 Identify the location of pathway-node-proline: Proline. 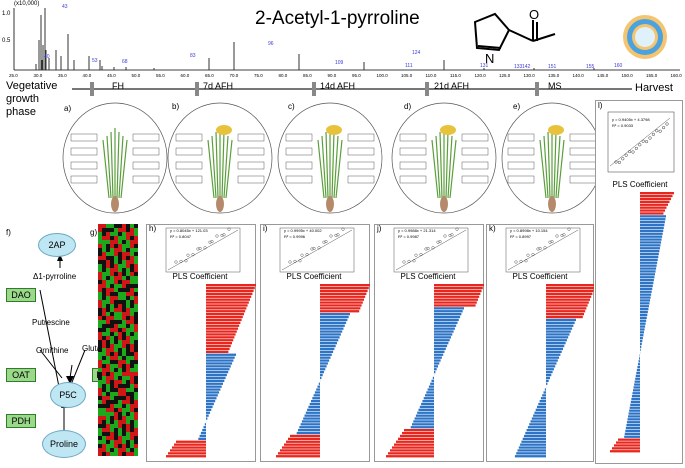
(64, 444).